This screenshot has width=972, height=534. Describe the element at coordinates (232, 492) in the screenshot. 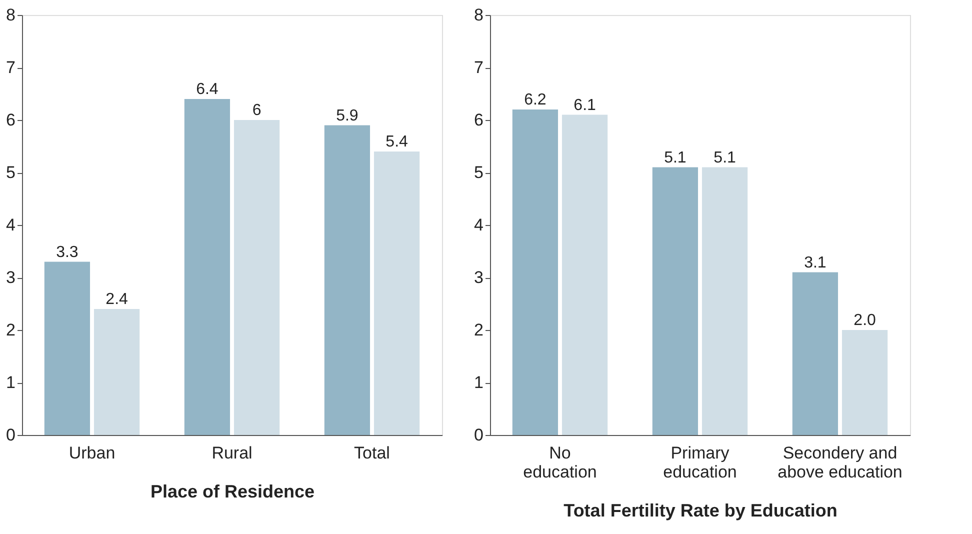

I see `x-axis-title: Place of Residence` at that location.